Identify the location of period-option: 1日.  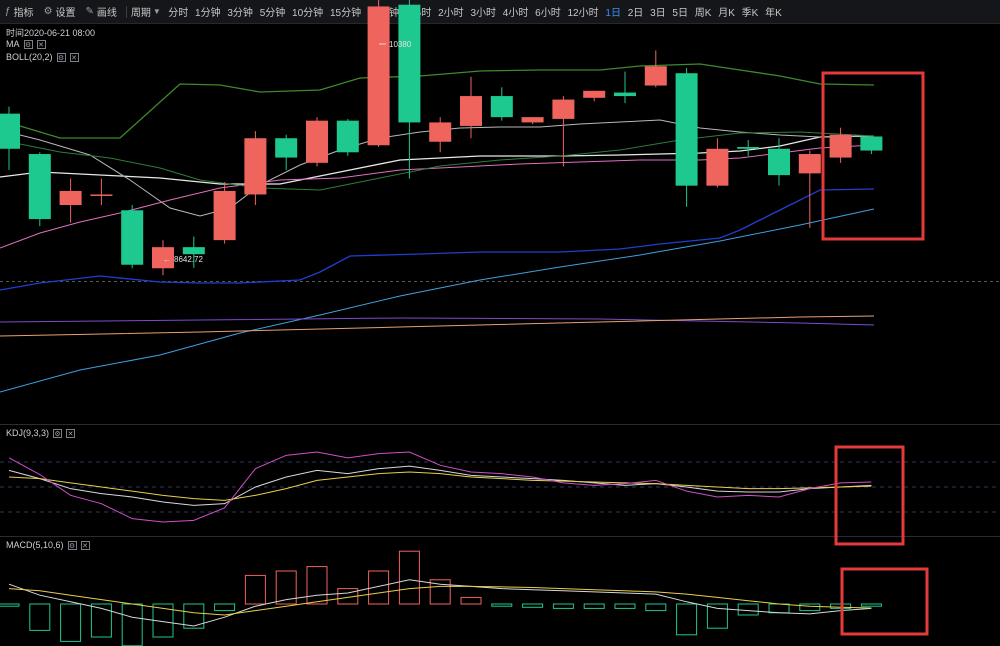
(613, 13).